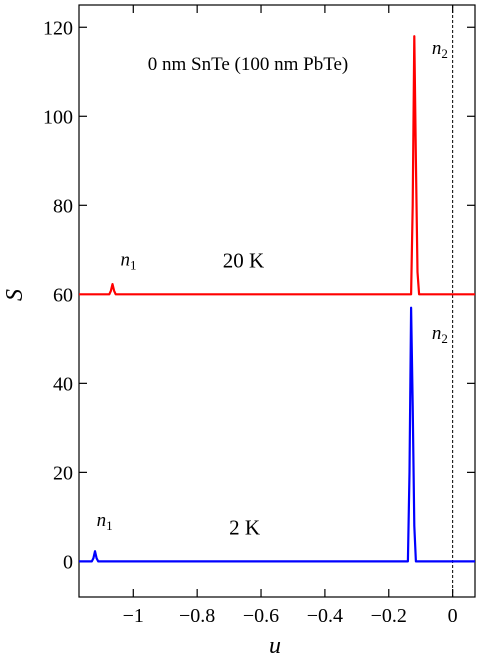 The height and width of the screenshot is (664, 478). Describe the element at coordinates (261, 616) in the screenshot. I see `x-tick-label: −0.6` at that location.